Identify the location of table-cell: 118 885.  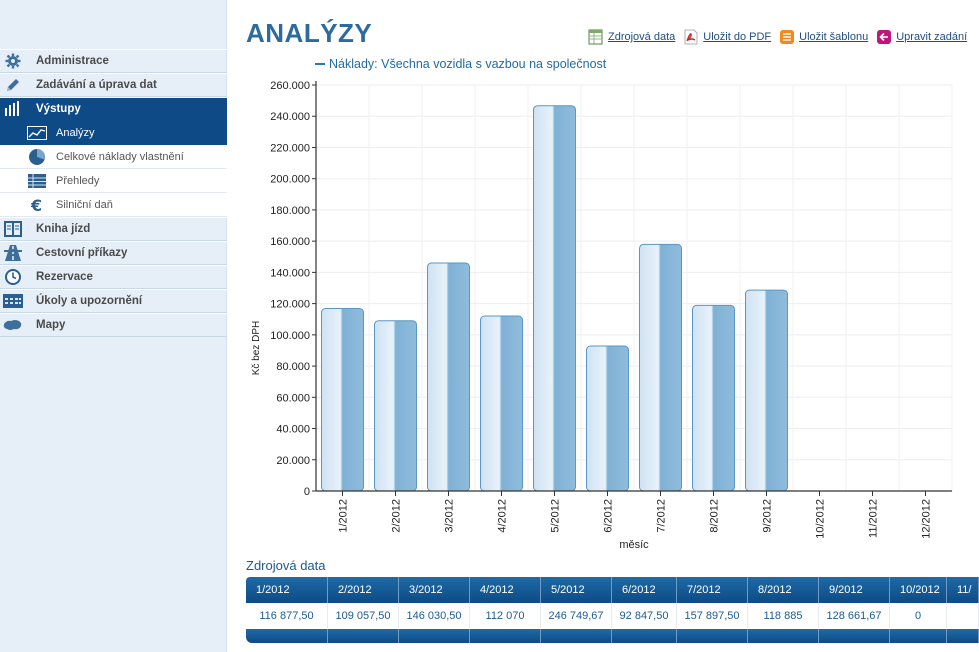
(783, 616).